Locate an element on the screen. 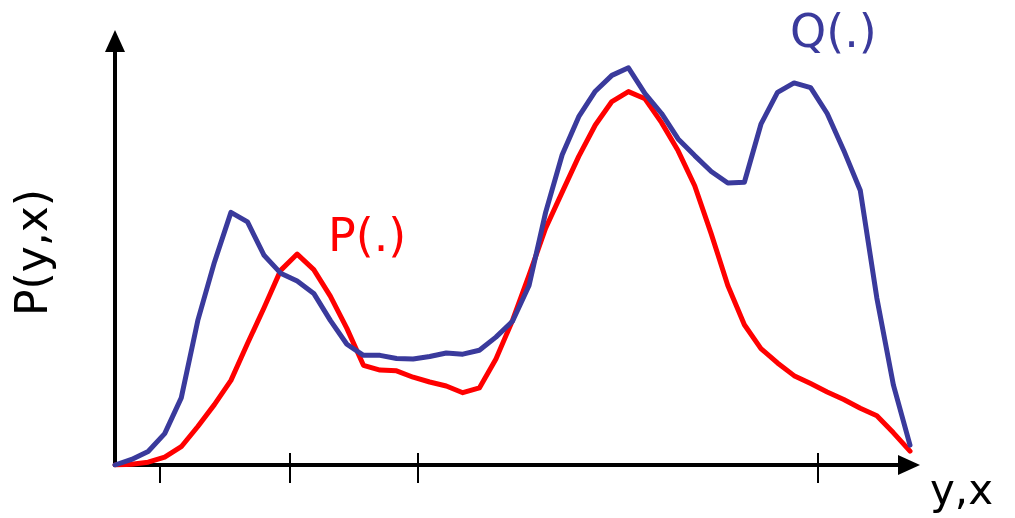 Image resolution: width=1015 pixels, height=518 pixels. series-label: Q(.) is located at coordinates (833, 31).